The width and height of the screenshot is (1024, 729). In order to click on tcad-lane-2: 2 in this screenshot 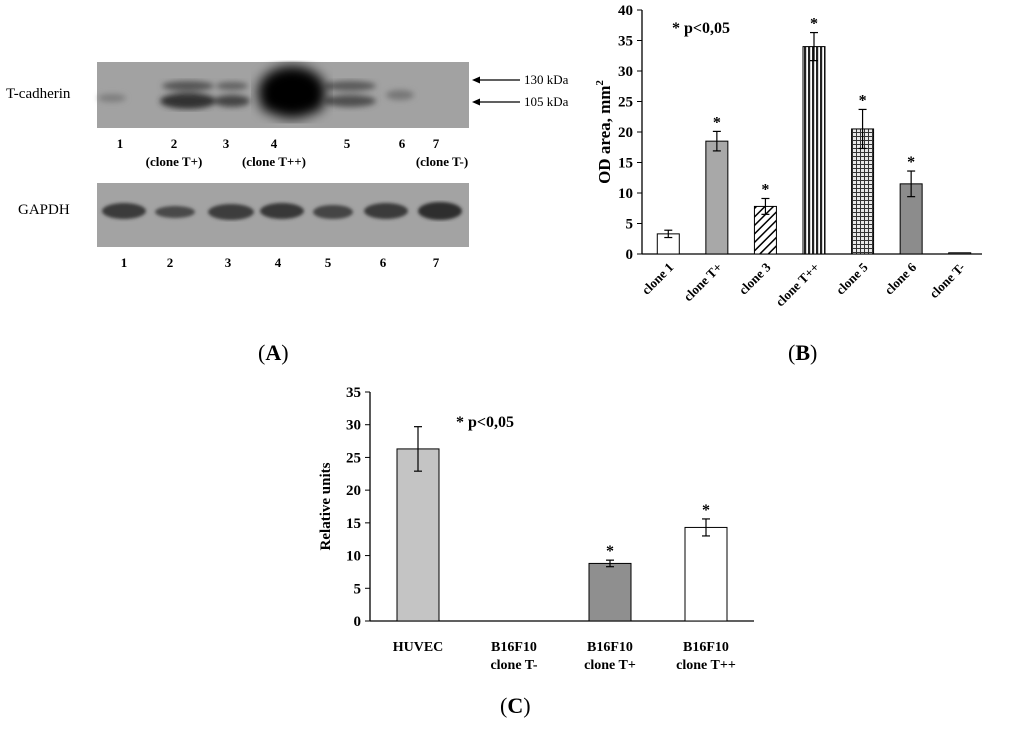, I will do `click(174, 143)`.